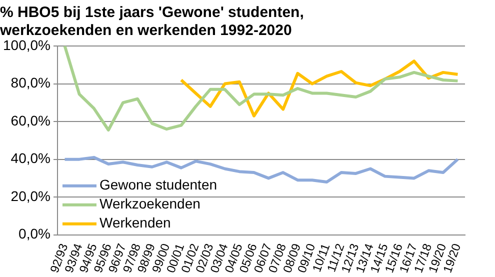  Describe the element at coordinates (135, 222) in the screenshot. I see `legend-label: Werkenden` at that location.